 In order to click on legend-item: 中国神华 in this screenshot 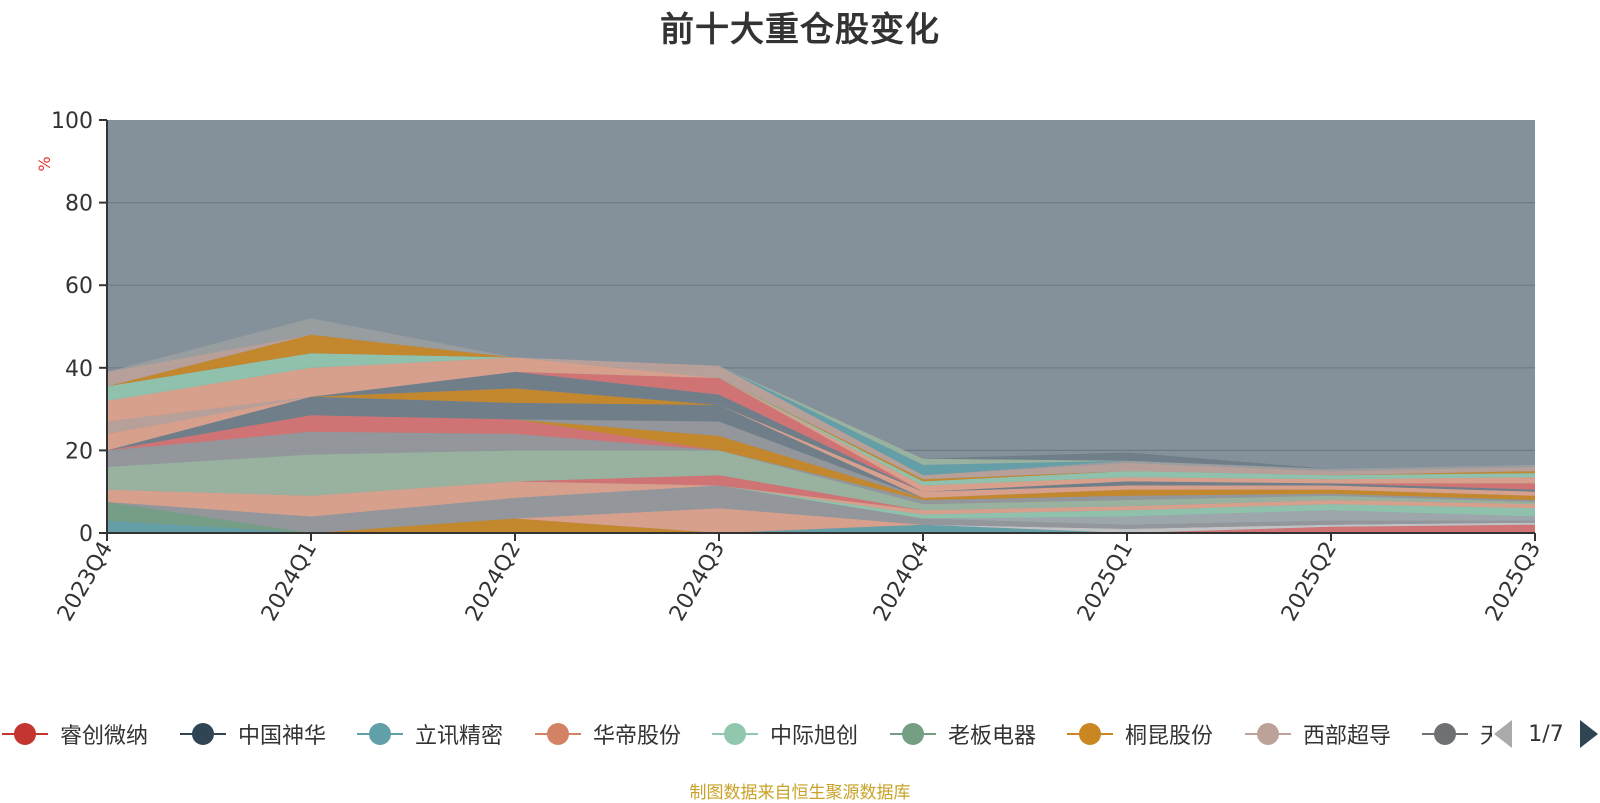, I will do `click(252, 734)`.